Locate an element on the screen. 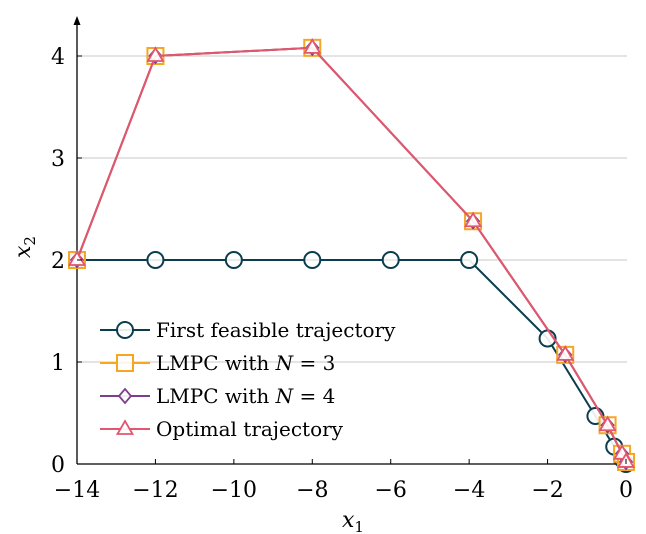 This screenshot has width=646, height=534. legend-item-1: LMPC with N = 3 is located at coordinates (217, 363).